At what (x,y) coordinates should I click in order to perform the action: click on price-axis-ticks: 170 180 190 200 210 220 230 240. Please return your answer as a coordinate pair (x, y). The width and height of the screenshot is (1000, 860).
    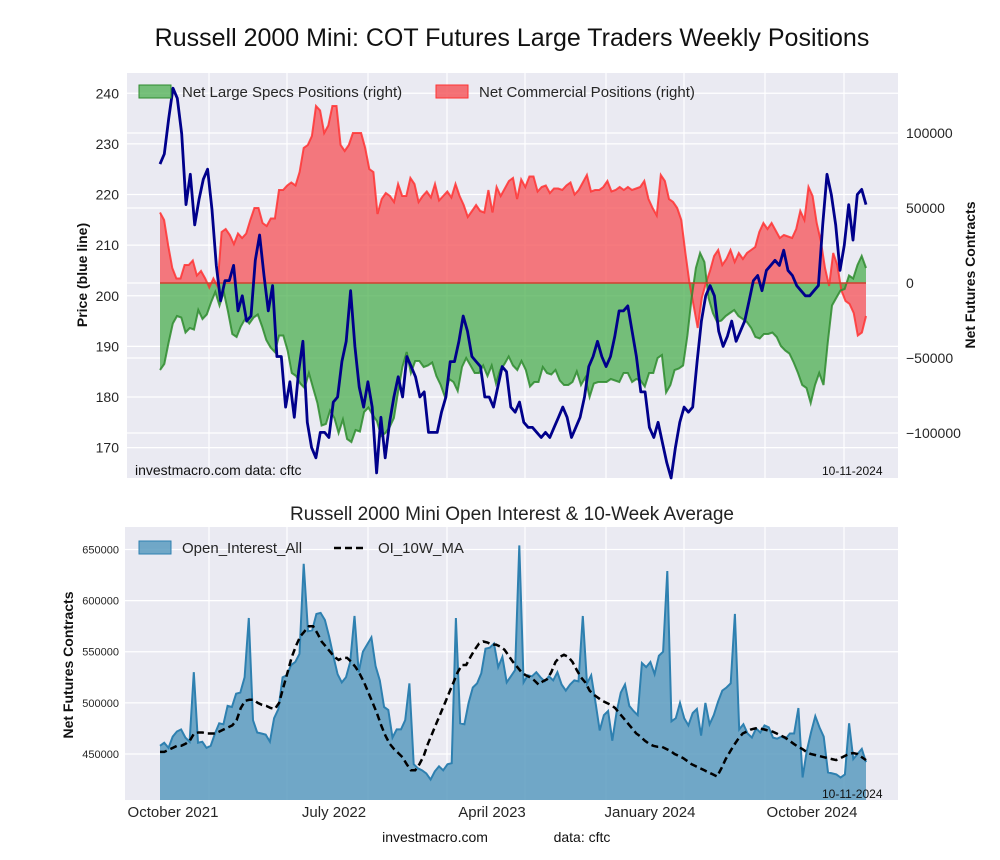
    Looking at the image, I should click on (108, 270).